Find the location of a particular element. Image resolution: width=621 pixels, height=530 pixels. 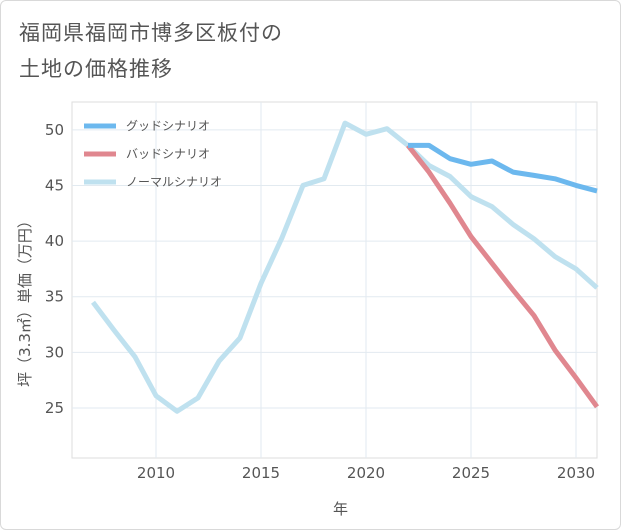

y-tick-label: 35 is located at coordinates (54, 297).